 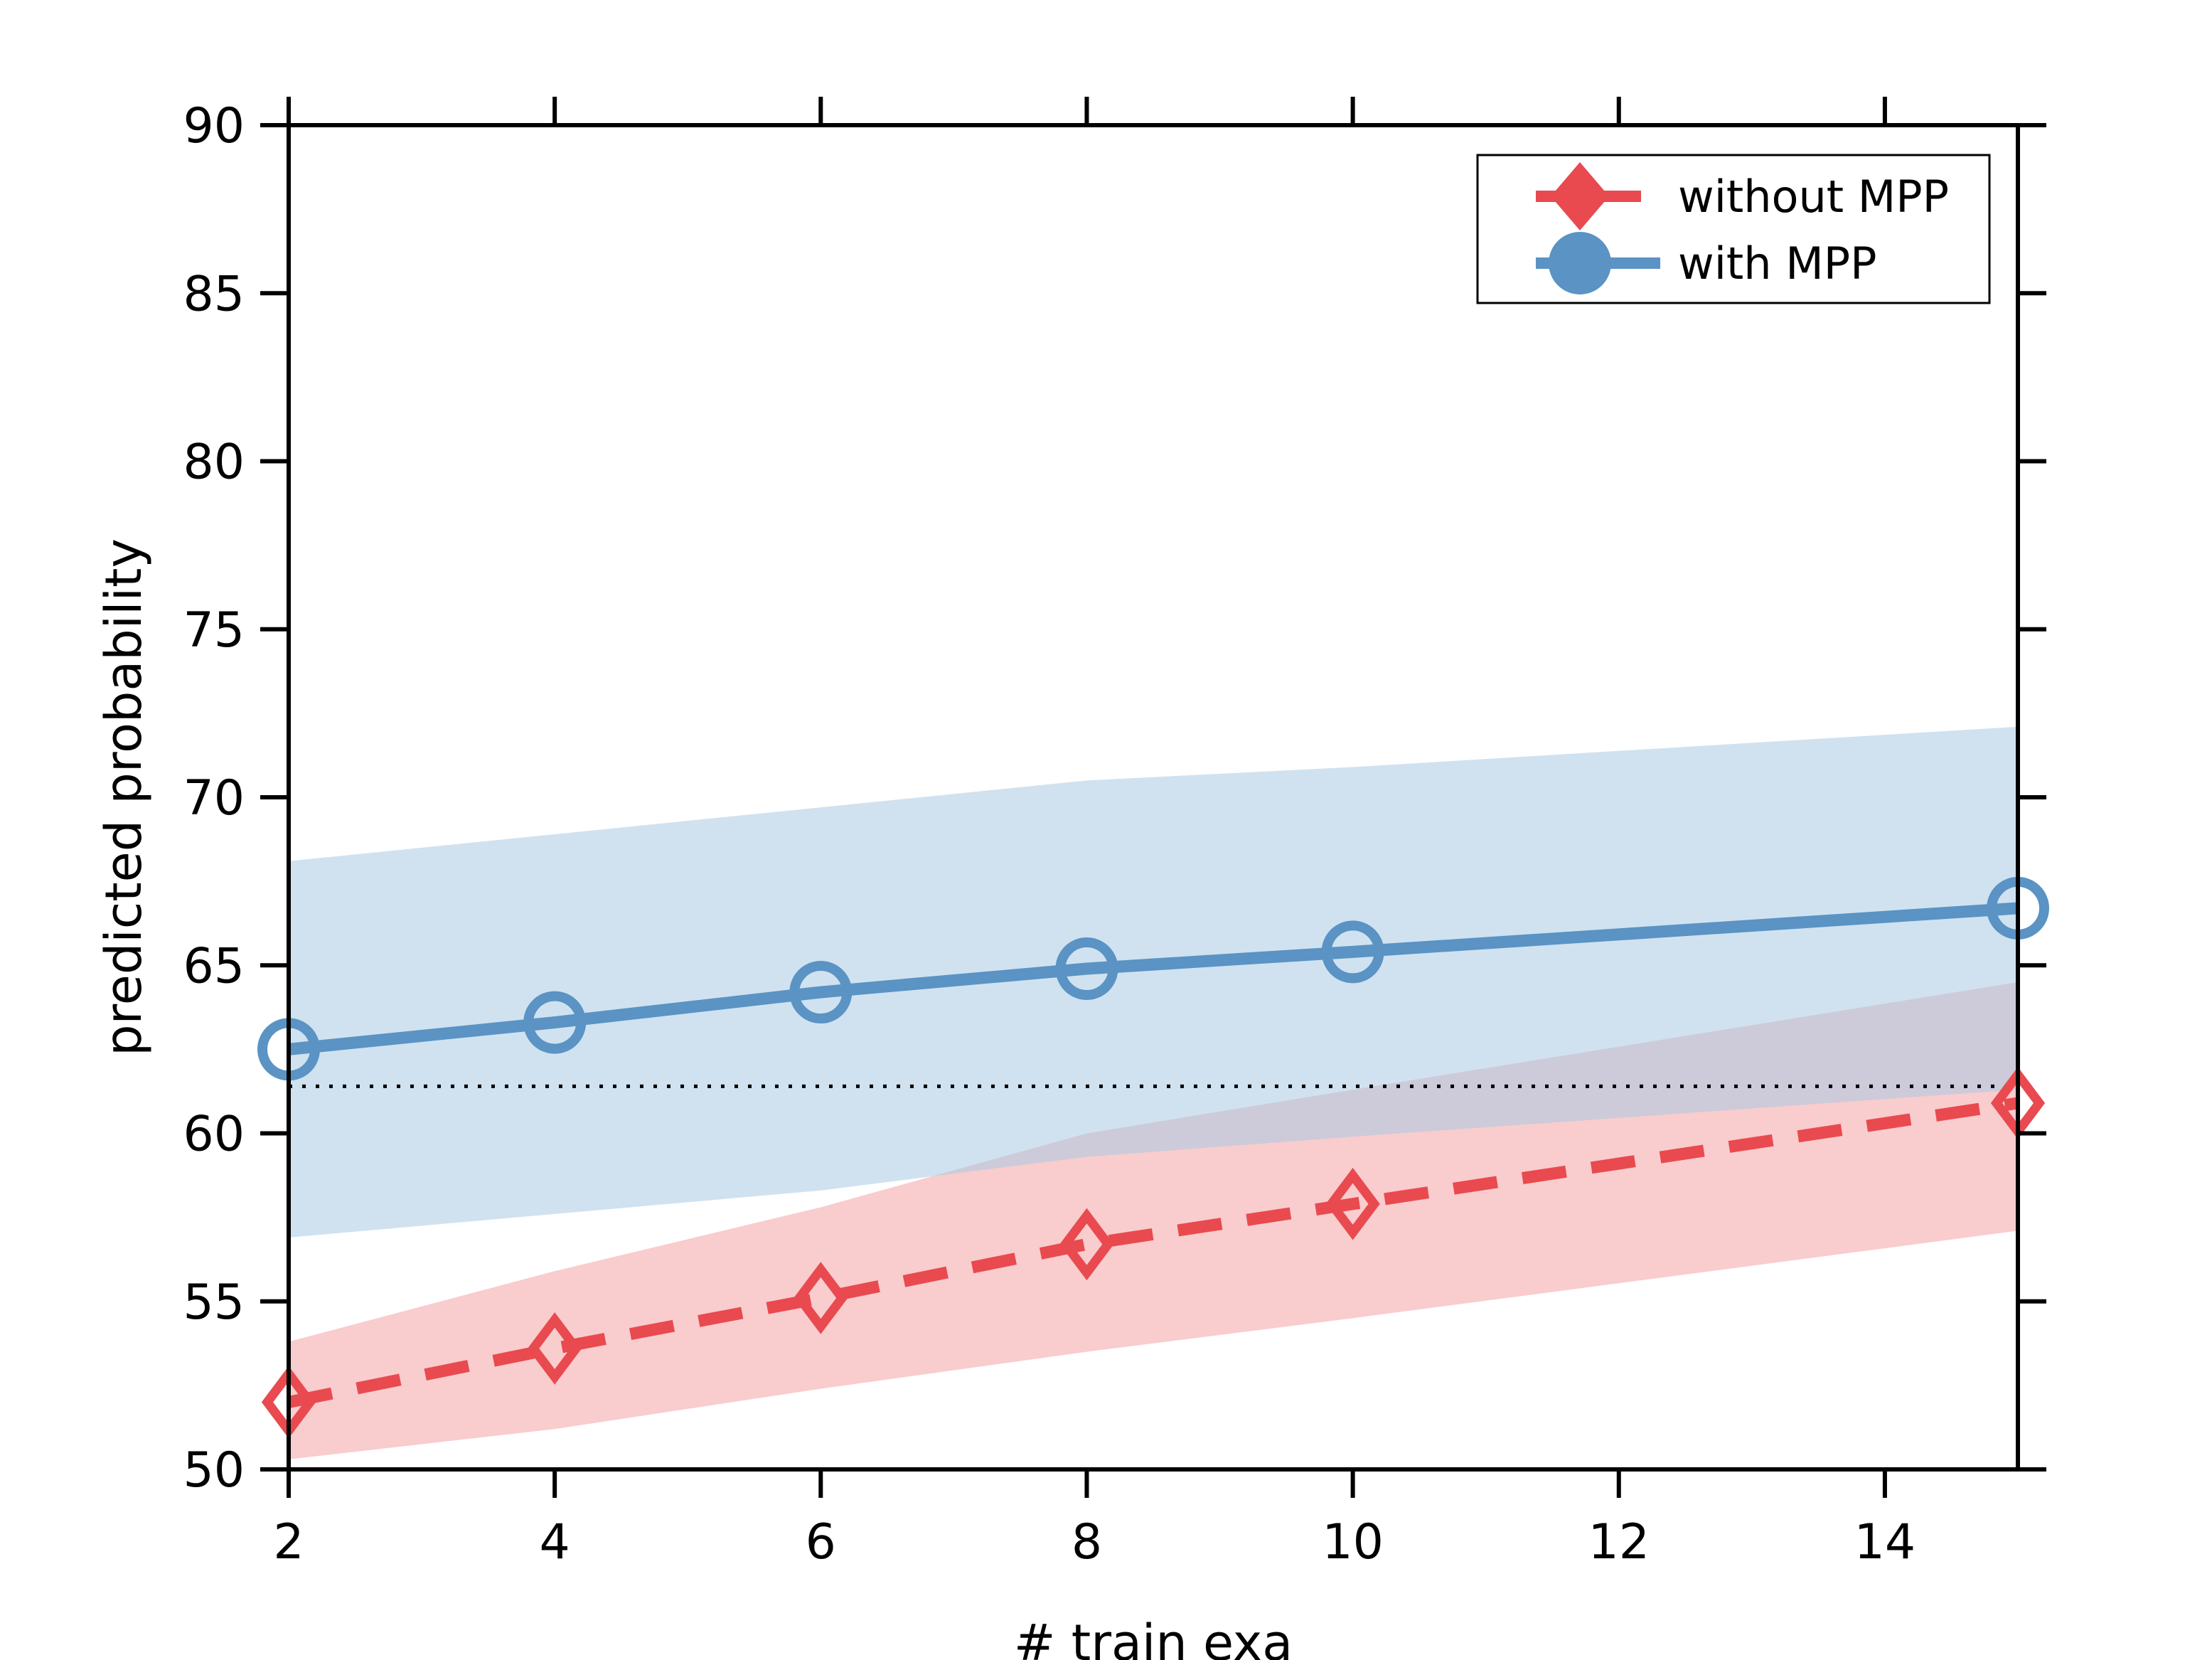 I want to click on x-tick-label: 6, so click(x=821, y=1542).